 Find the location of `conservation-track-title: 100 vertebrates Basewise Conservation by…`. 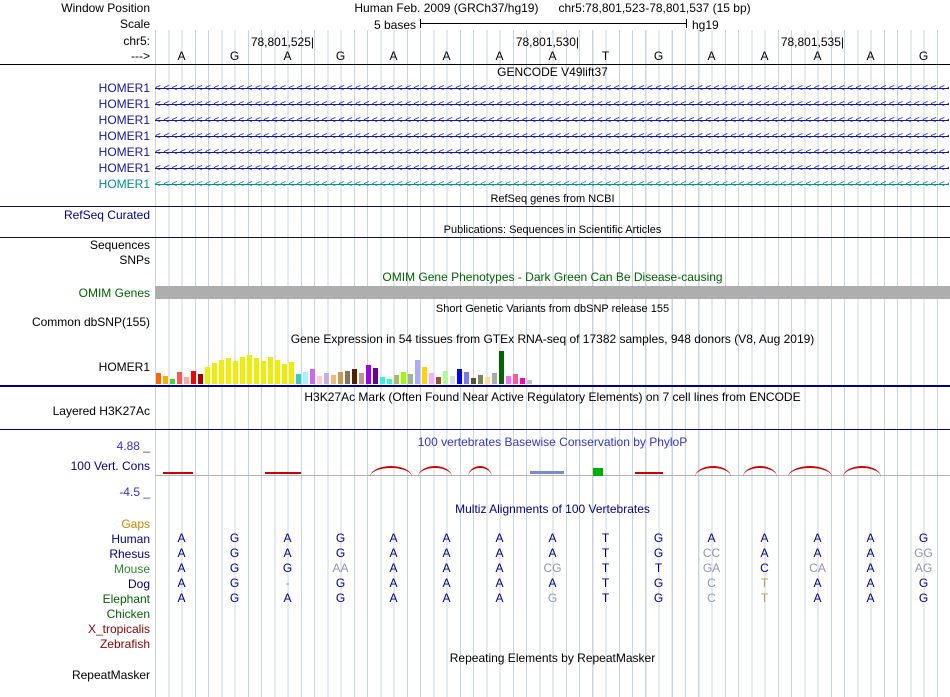

conservation-track-title: 100 vertebrates Basewise Conservation by… is located at coordinates (552, 442).